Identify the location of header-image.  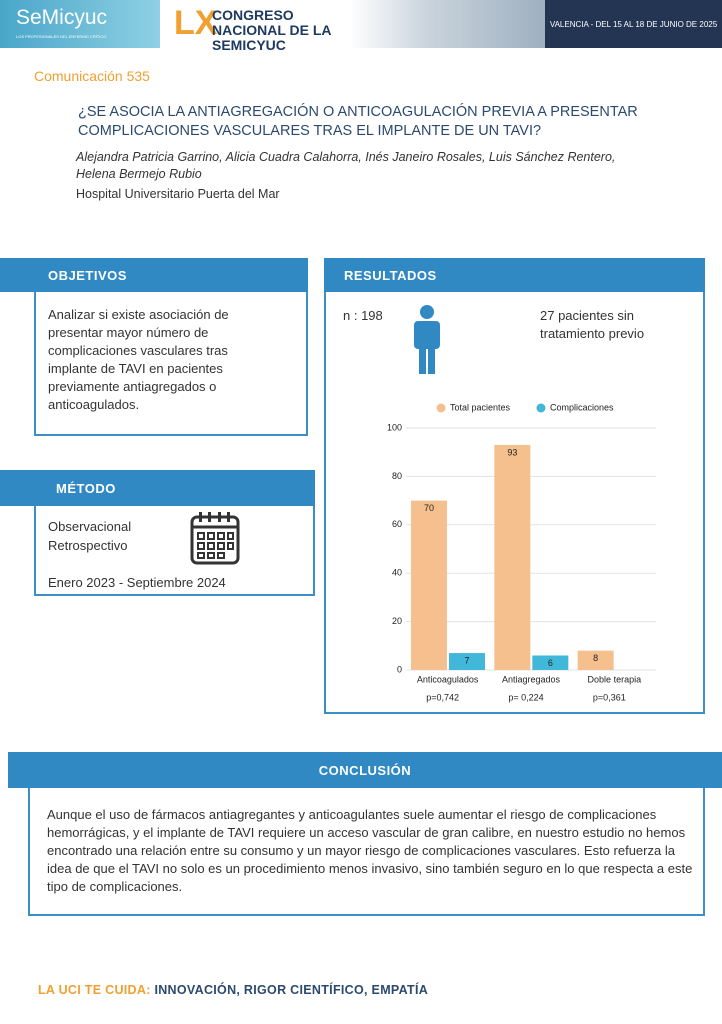
(447, 24).